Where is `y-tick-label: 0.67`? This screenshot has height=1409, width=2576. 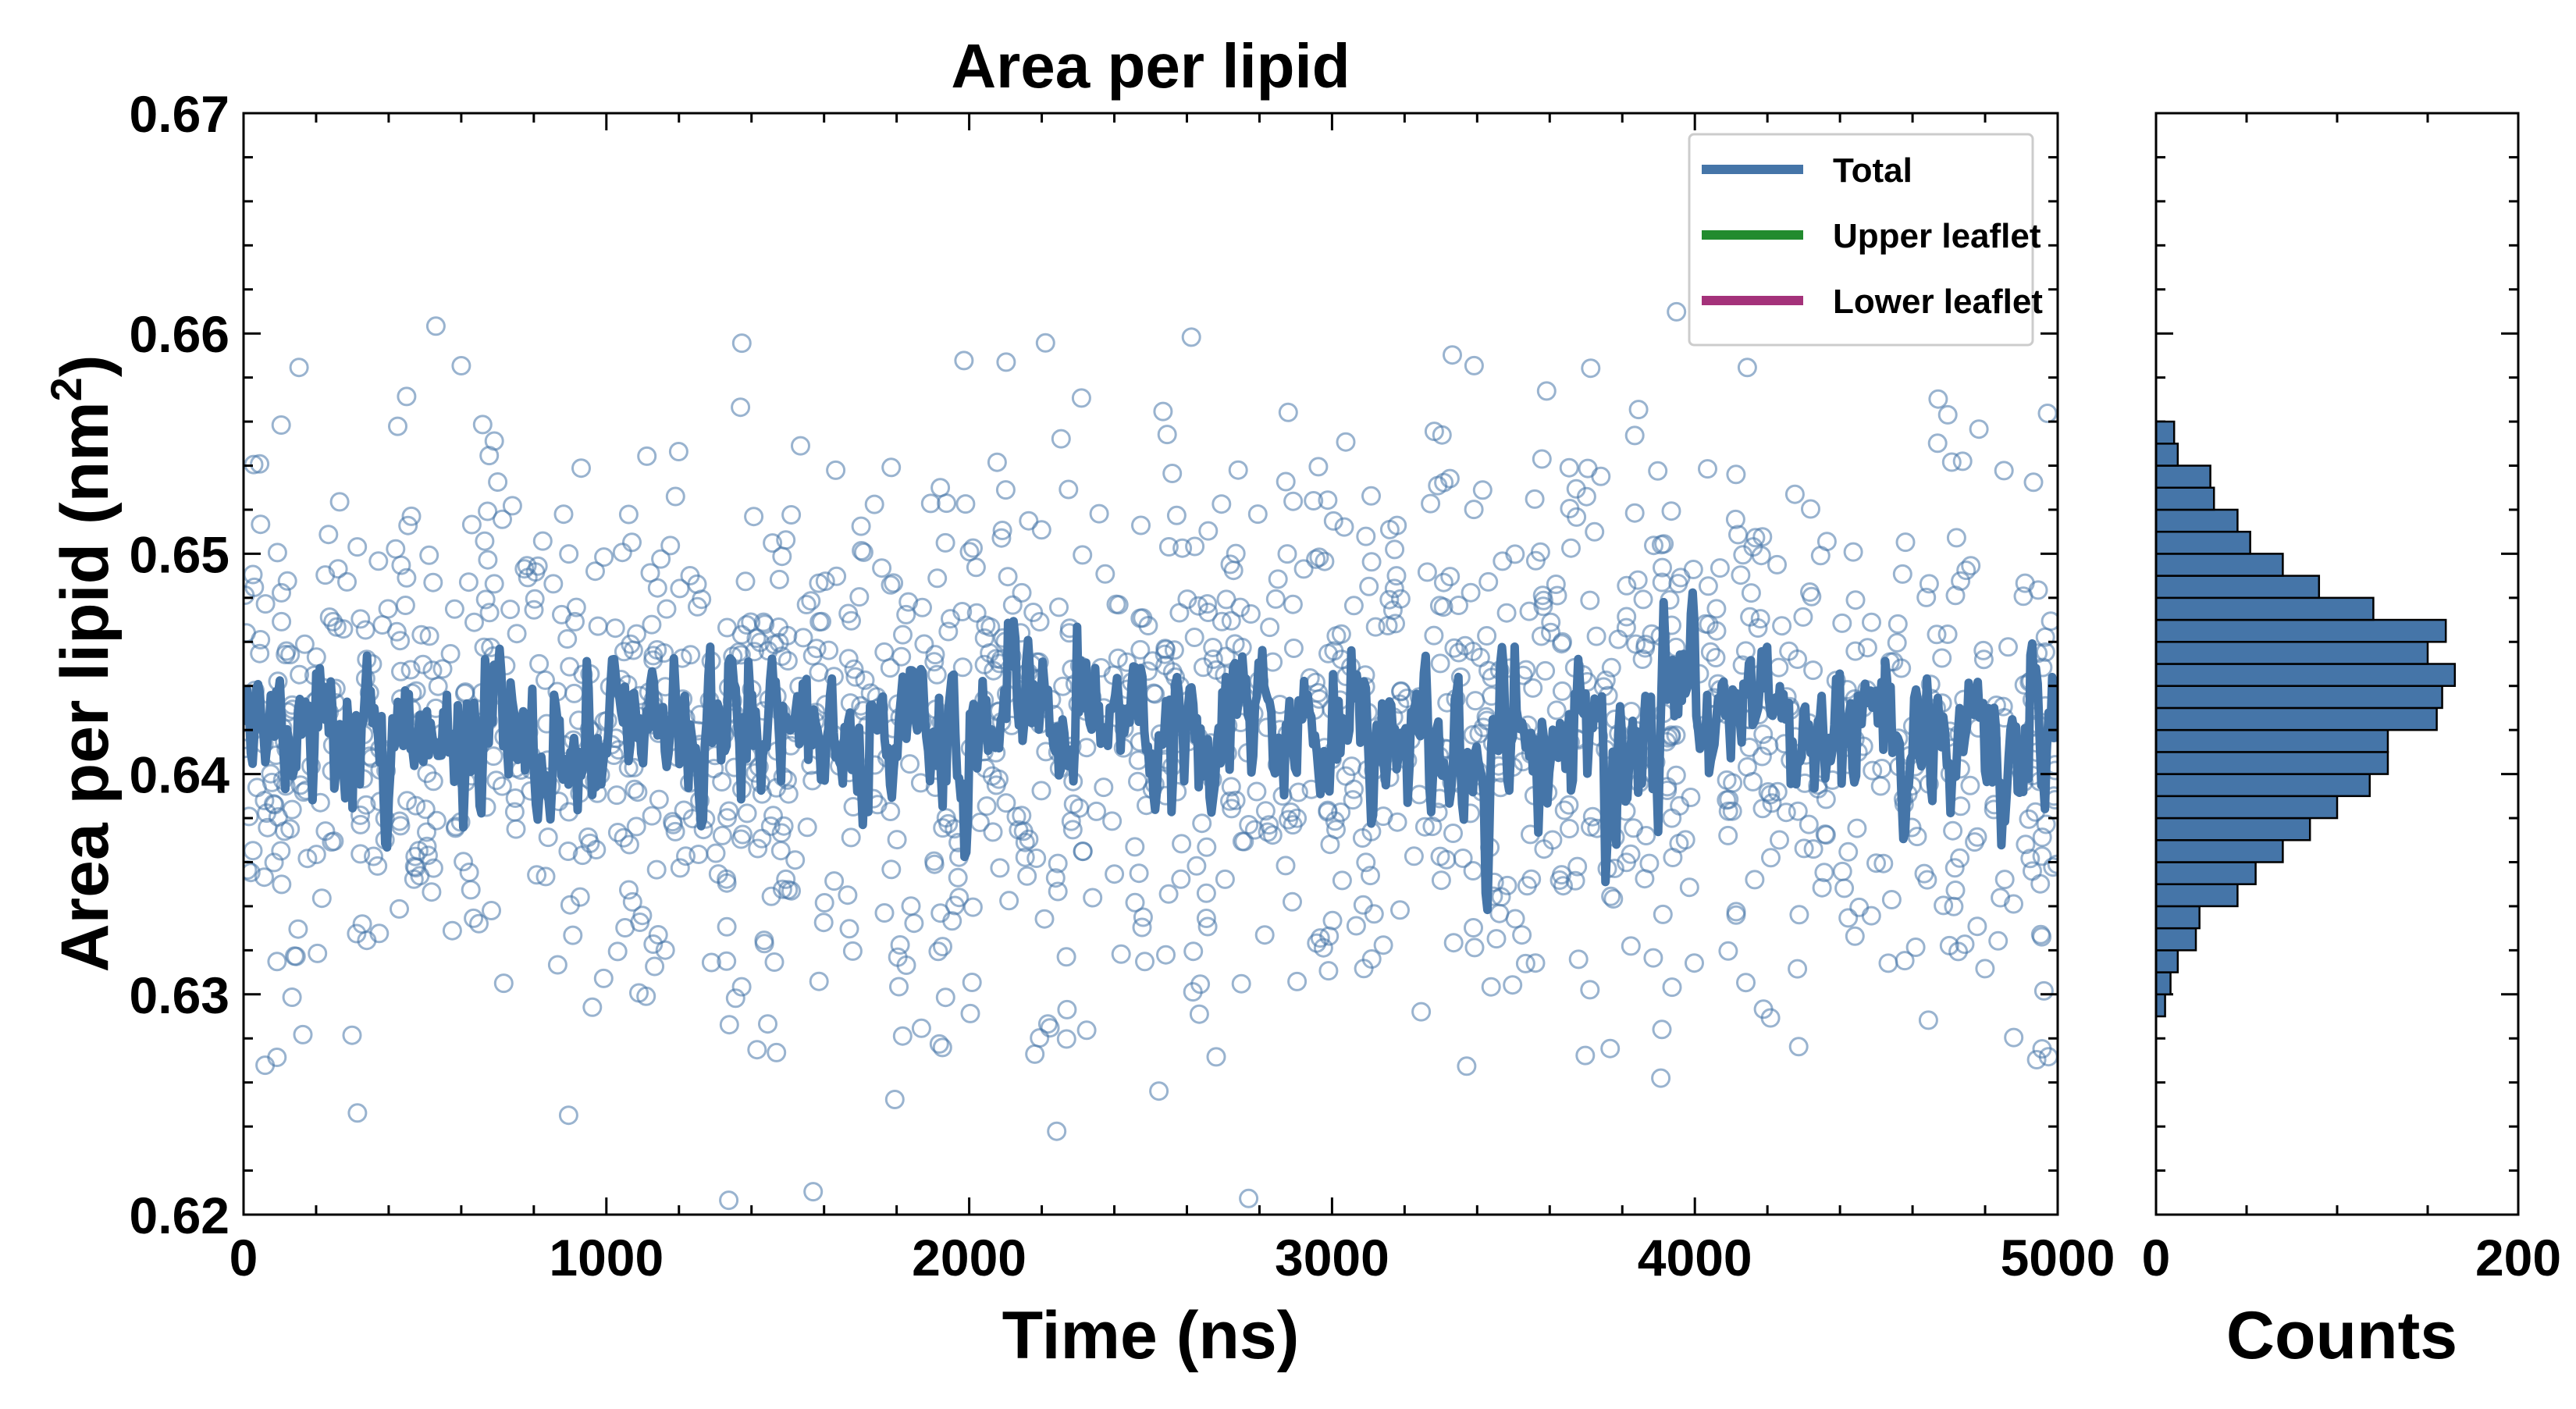 y-tick-label: 0.67 is located at coordinates (179, 114).